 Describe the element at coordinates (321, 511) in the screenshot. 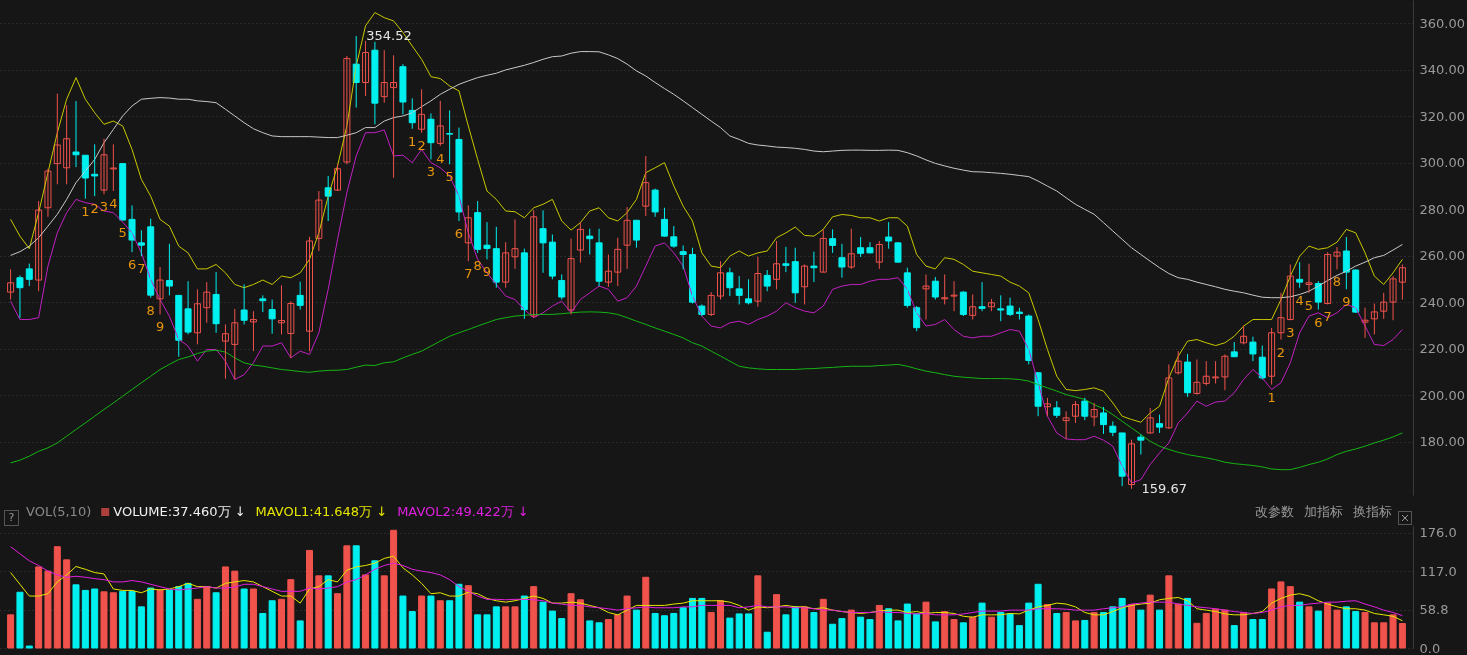

I see `text: MAVOL1:41.648万 ↓` at that location.